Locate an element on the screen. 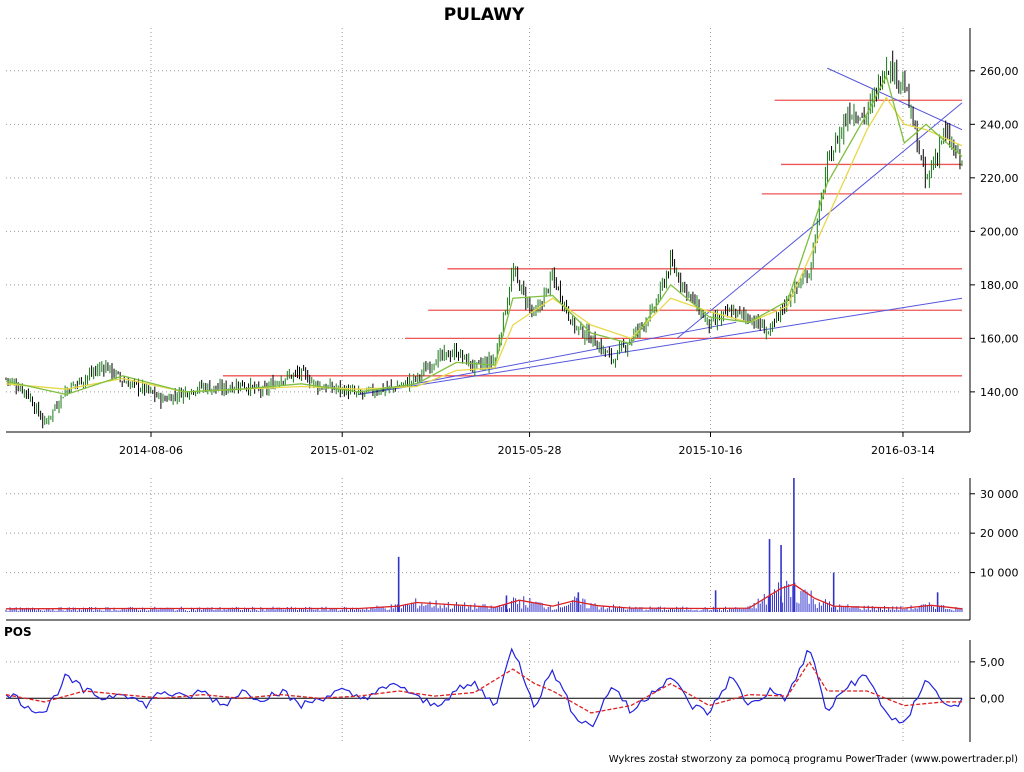 The width and height of the screenshot is (1024, 772). indicator-y-tick-label: 5,00 is located at coordinates (992, 662).